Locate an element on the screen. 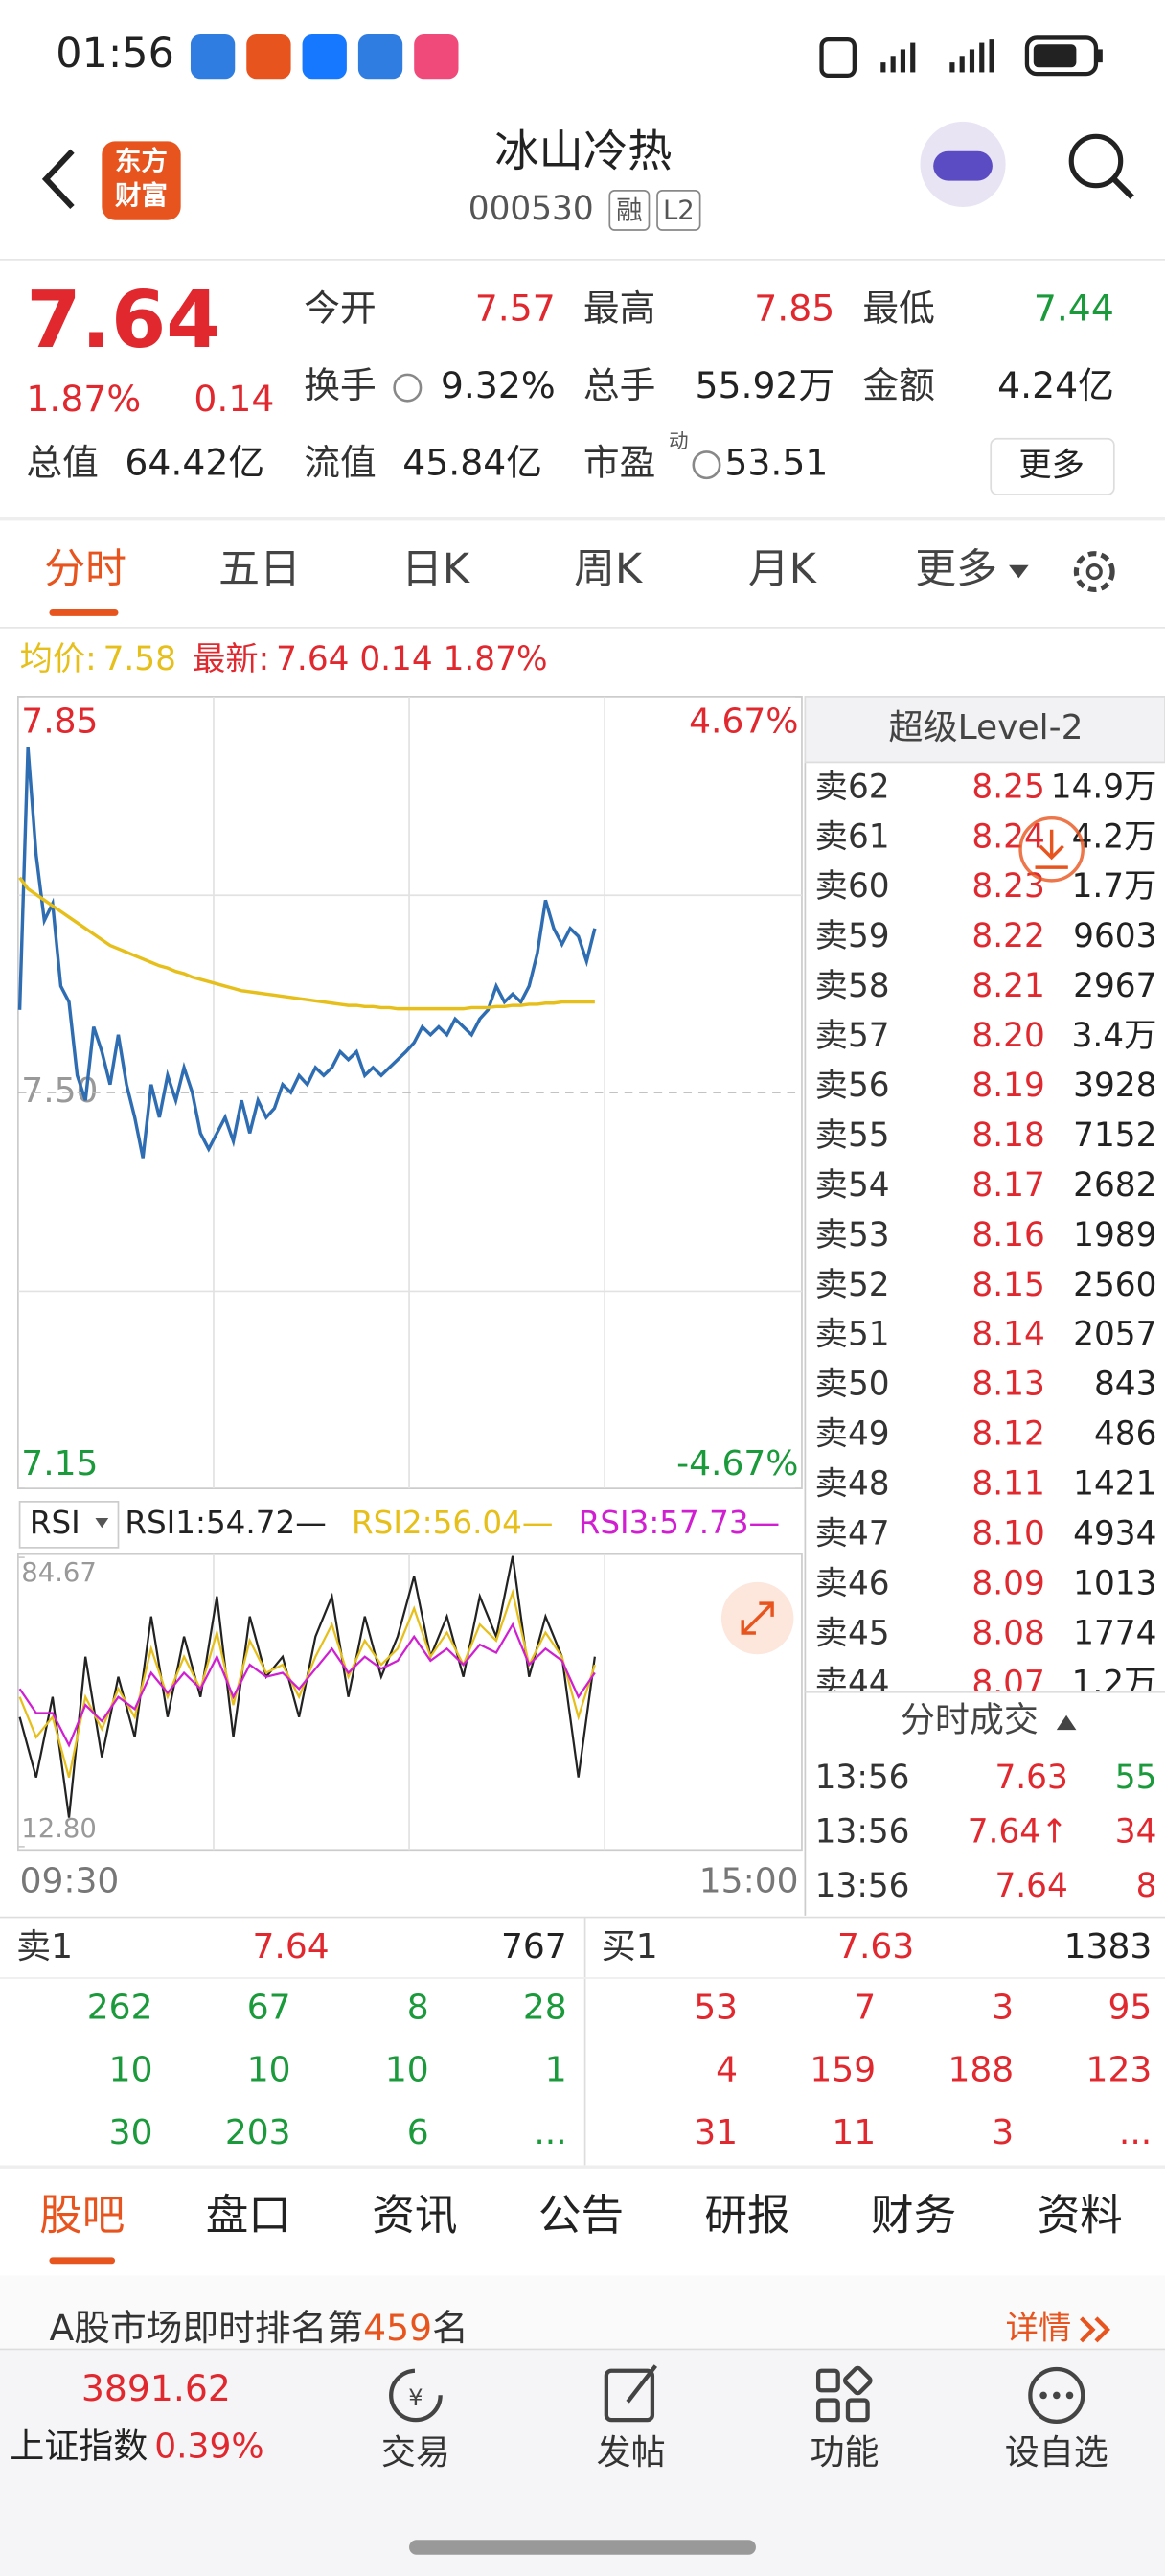  field-value: 7.85 is located at coordinates (794, 309).